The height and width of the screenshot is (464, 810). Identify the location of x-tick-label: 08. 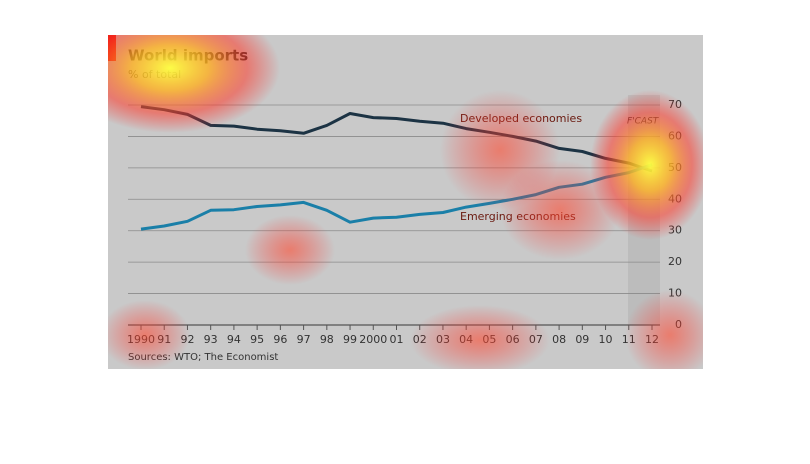
(559, 339).